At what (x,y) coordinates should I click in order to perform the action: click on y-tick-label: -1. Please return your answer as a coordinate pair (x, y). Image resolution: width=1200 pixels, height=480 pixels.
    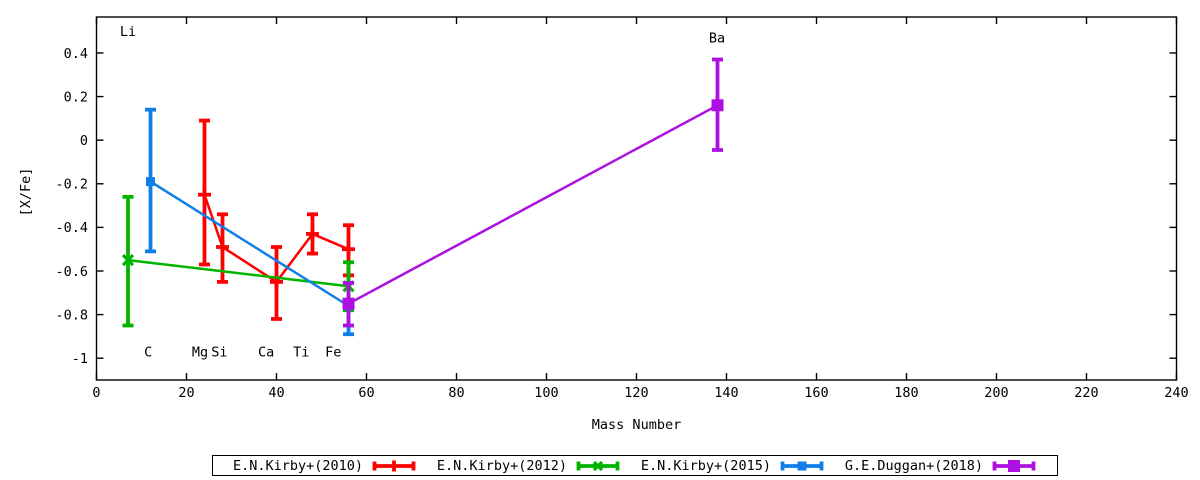
    Looking at the image, I should click on (80, 359).